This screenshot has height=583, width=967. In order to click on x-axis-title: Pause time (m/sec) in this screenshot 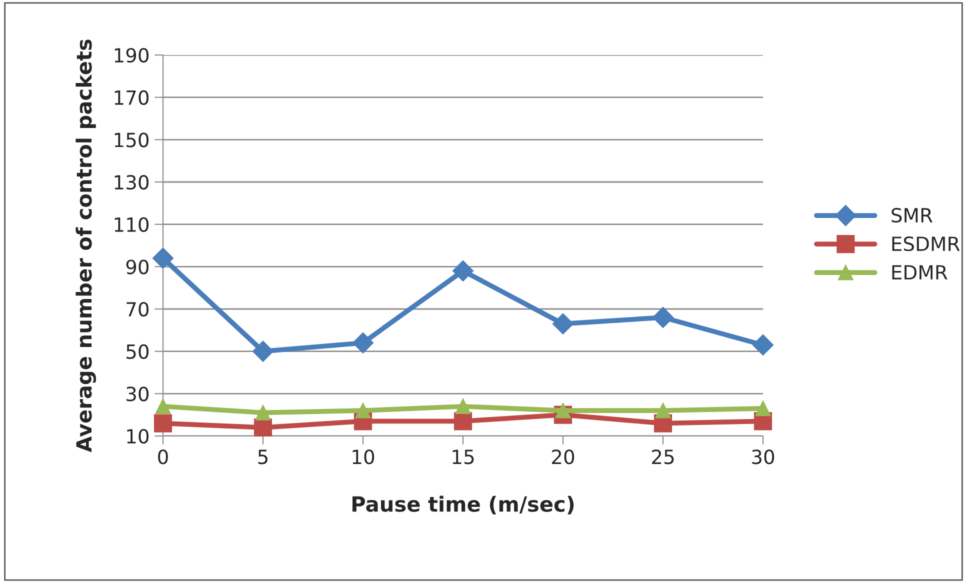, I will do `click(463, 505)`.